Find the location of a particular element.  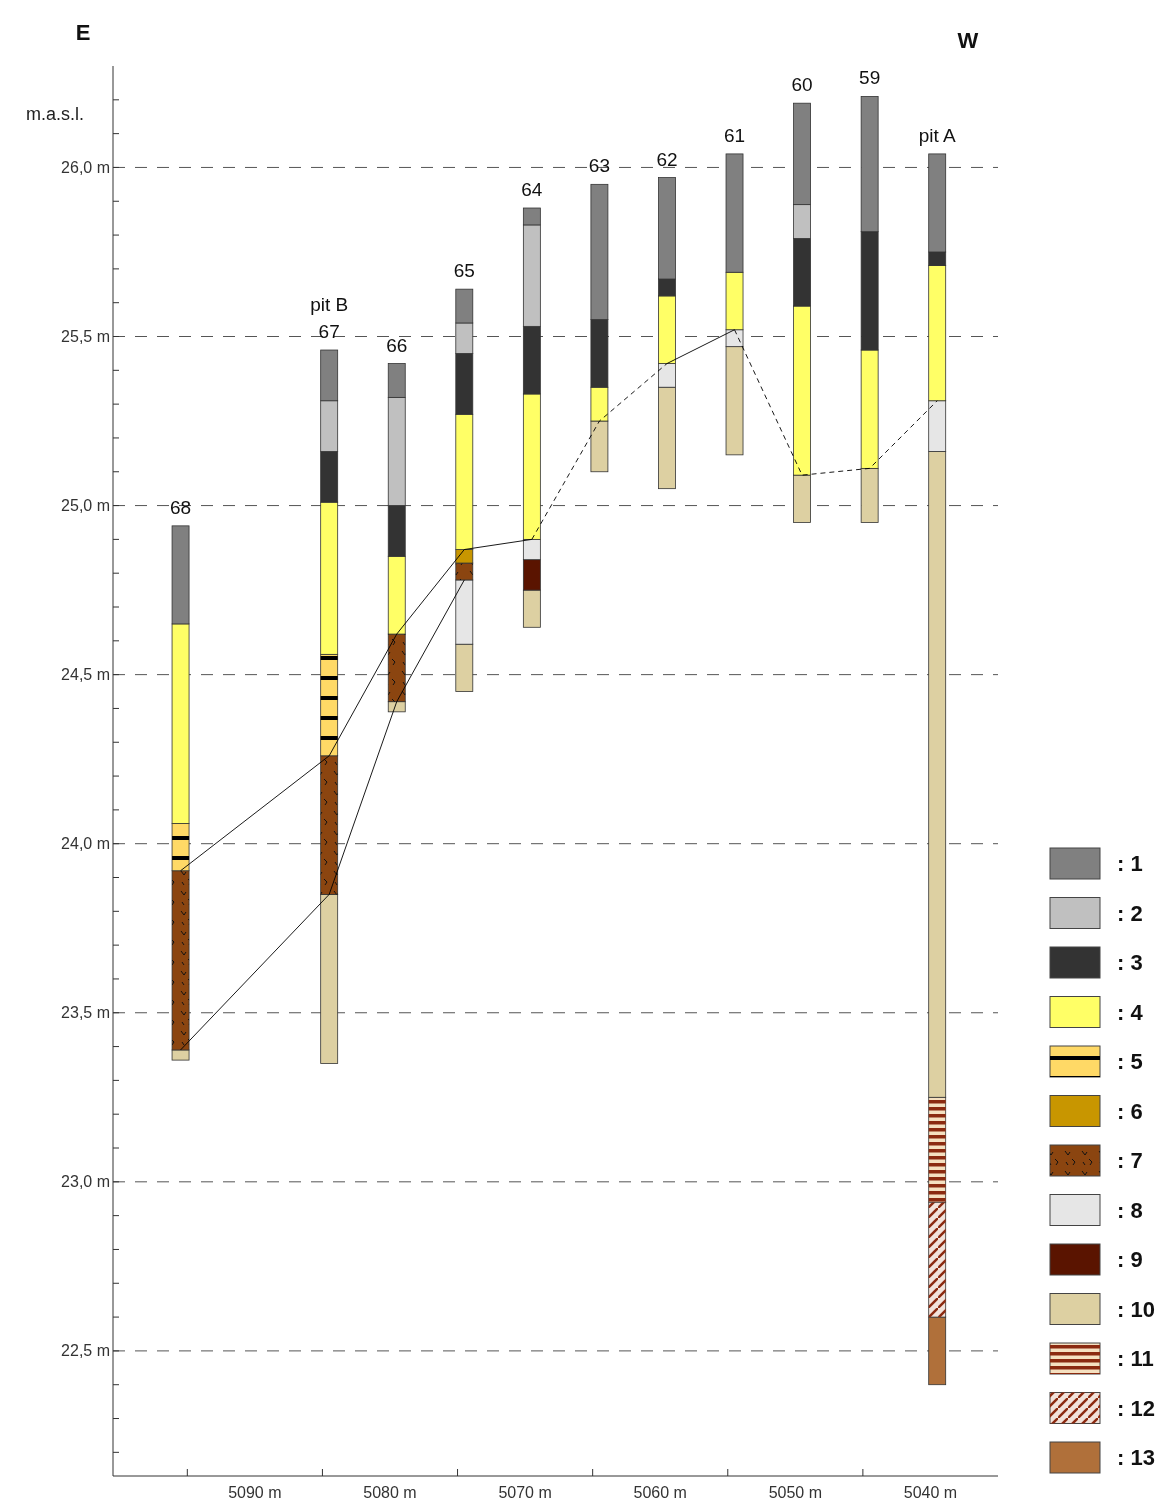

y-tick-label: 24,0 m is located at coordinates (85, 844).